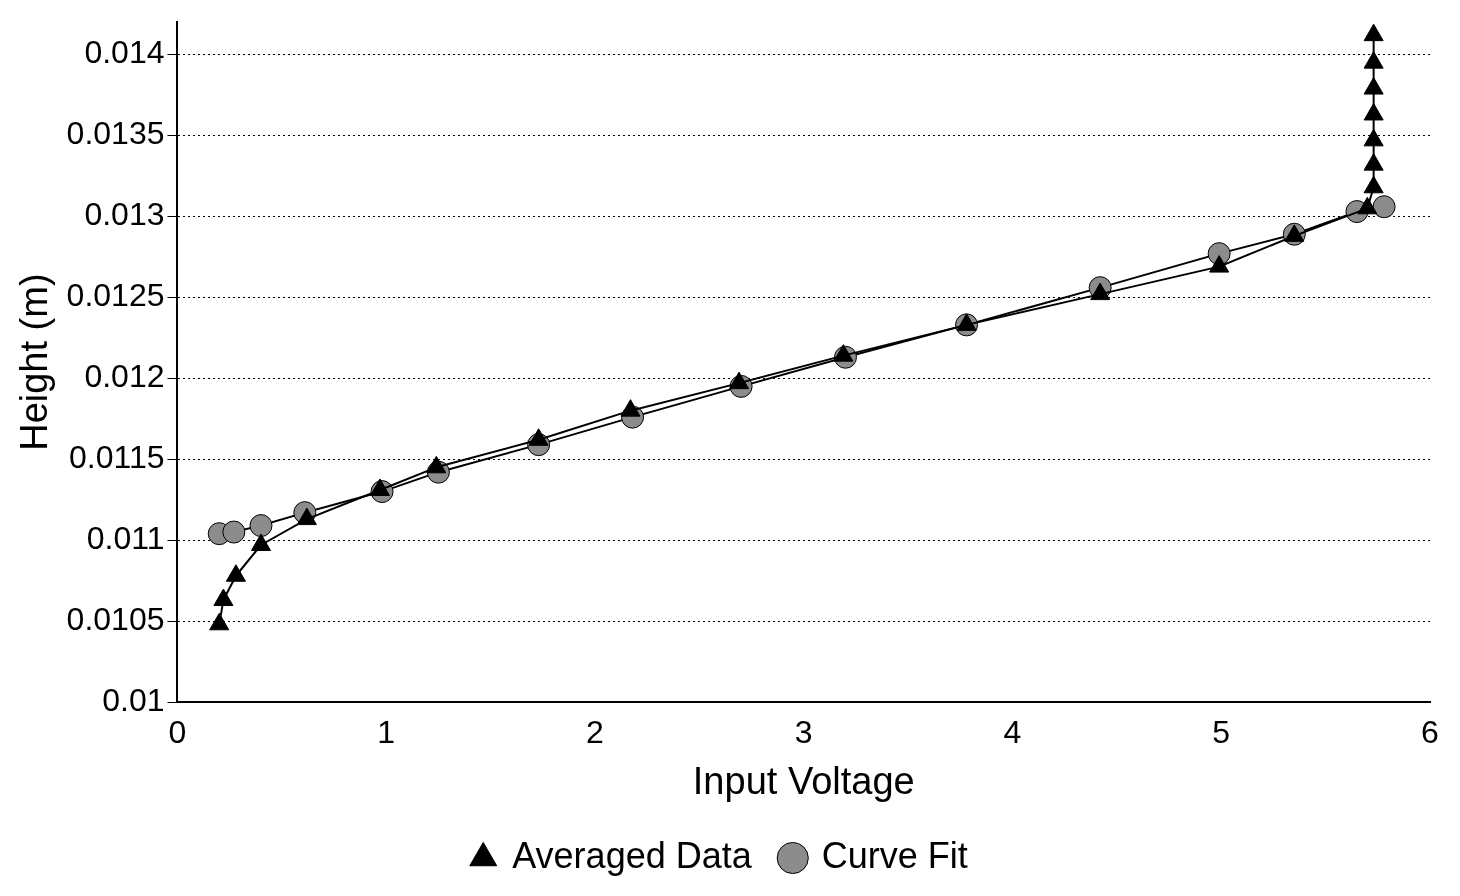 The width and height of the screenshot is (1460, 896). I want to click on x-tick-label: 5, so click(1221, 732).